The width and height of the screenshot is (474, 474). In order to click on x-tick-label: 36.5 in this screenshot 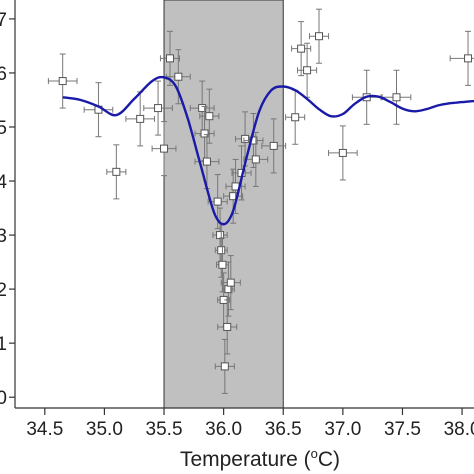, I will do `click(283, 429)`.